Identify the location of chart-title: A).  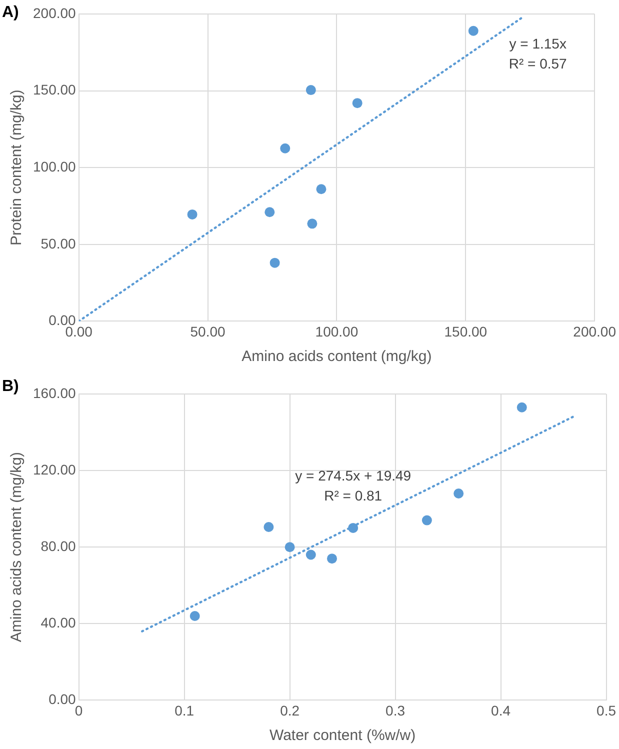
(10, 13).